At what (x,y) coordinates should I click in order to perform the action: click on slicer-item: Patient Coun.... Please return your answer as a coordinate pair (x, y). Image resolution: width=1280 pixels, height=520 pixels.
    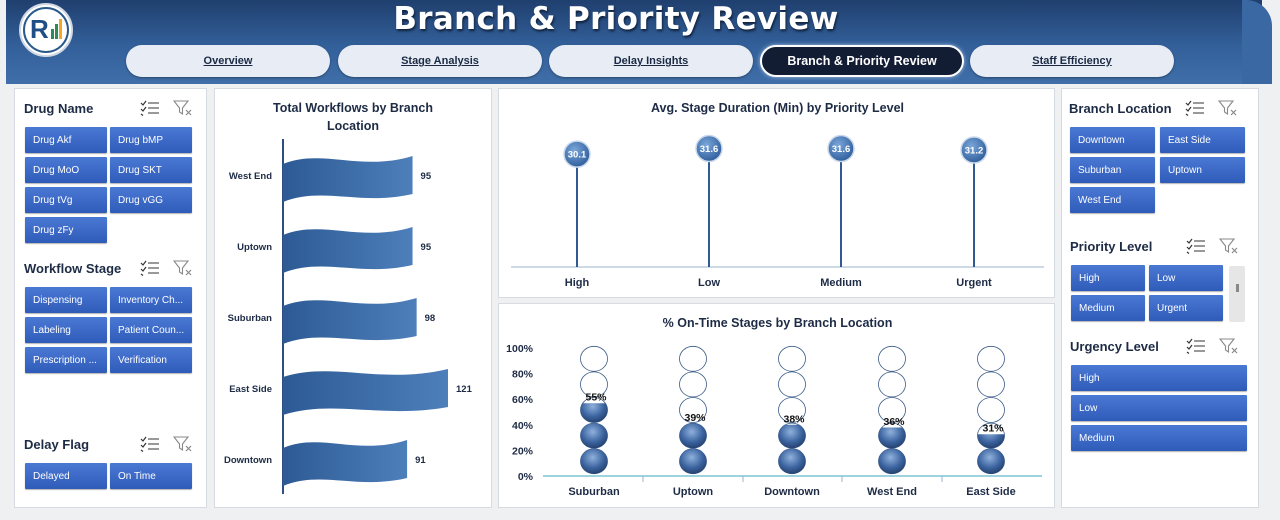
    Looking at the image, I should click on (151, 330).